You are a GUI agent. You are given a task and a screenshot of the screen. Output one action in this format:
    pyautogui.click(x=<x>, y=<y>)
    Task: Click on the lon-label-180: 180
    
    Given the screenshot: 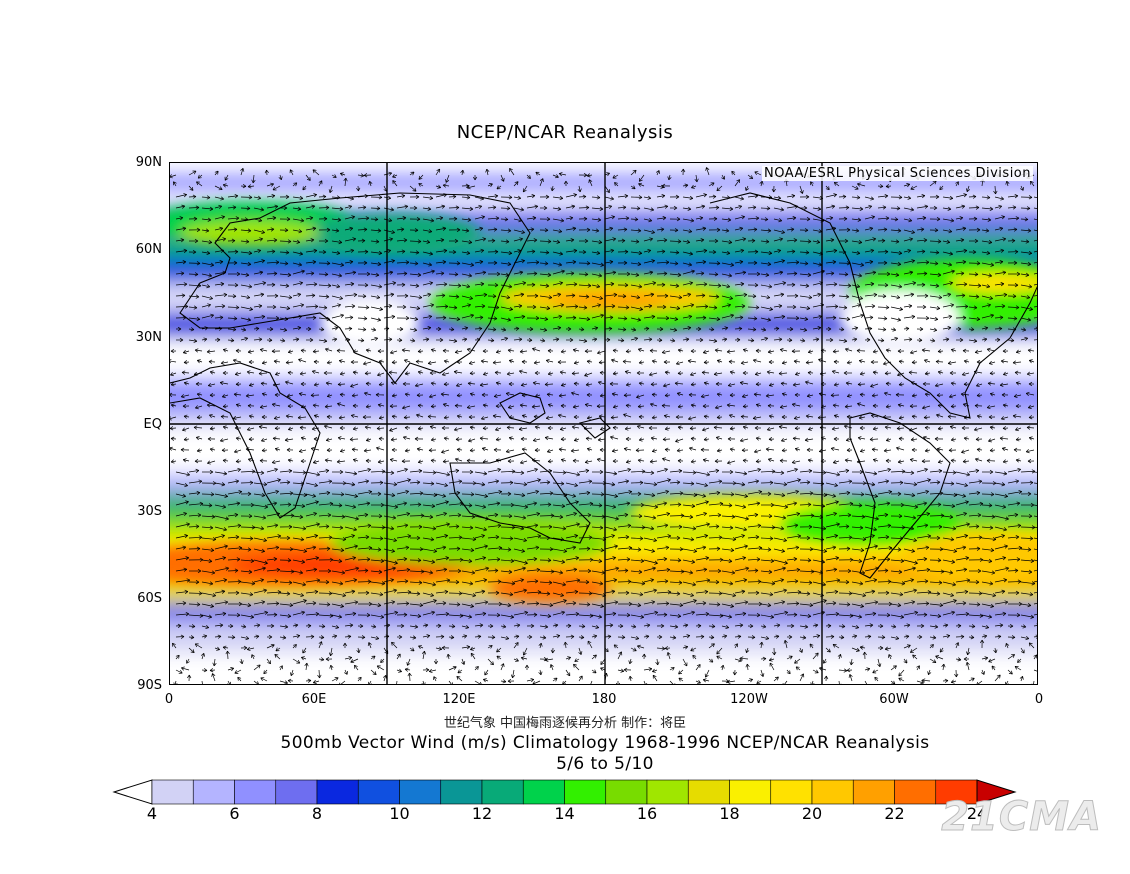 What is the action you would take?
    pyautogui.click(x=604, y=699)
    